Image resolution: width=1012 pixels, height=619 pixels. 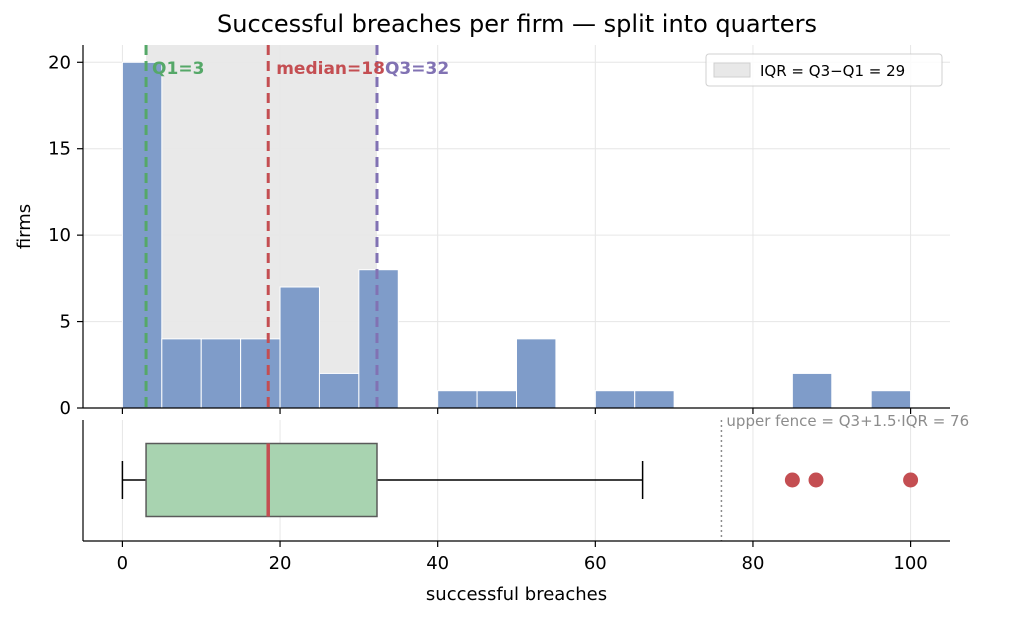 What do you see at coordinates (417, 69) in the screenshot?
I see `q3-label: Q3=32` at bounding box center [417, 69].